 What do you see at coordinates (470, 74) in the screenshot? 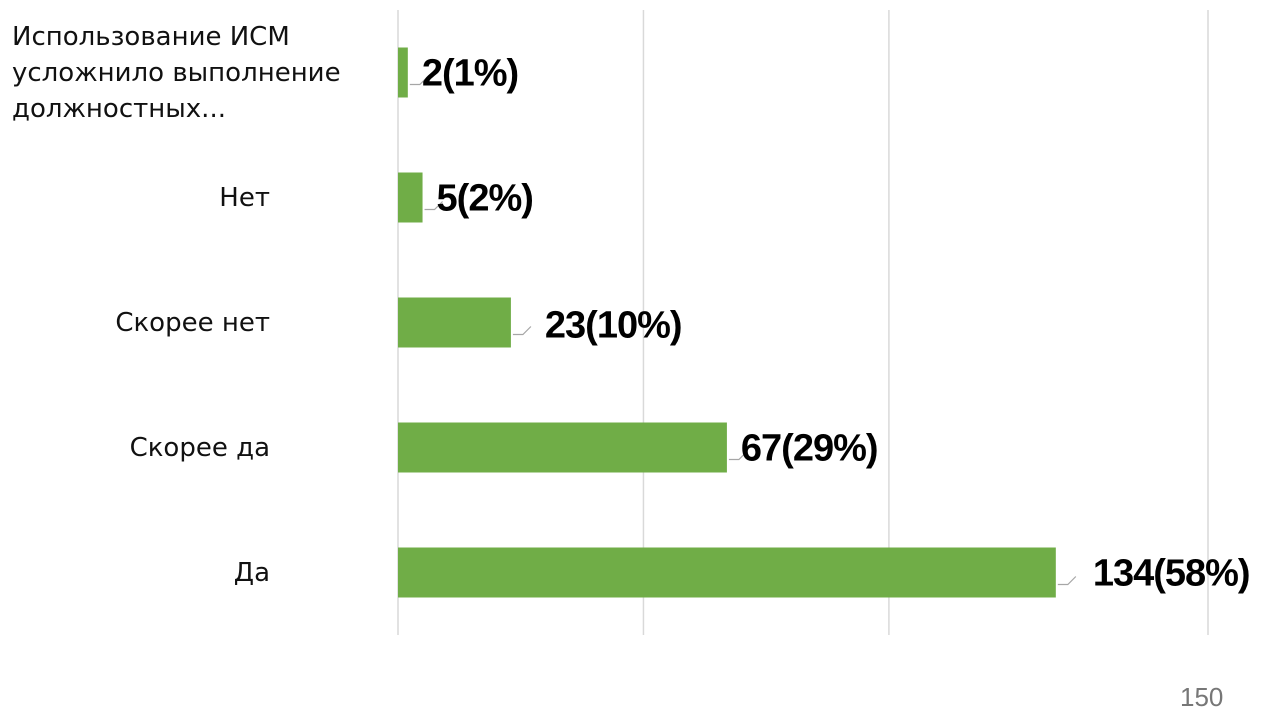
I see `value-label: 2(1%)` at bounding box center [470, 74].